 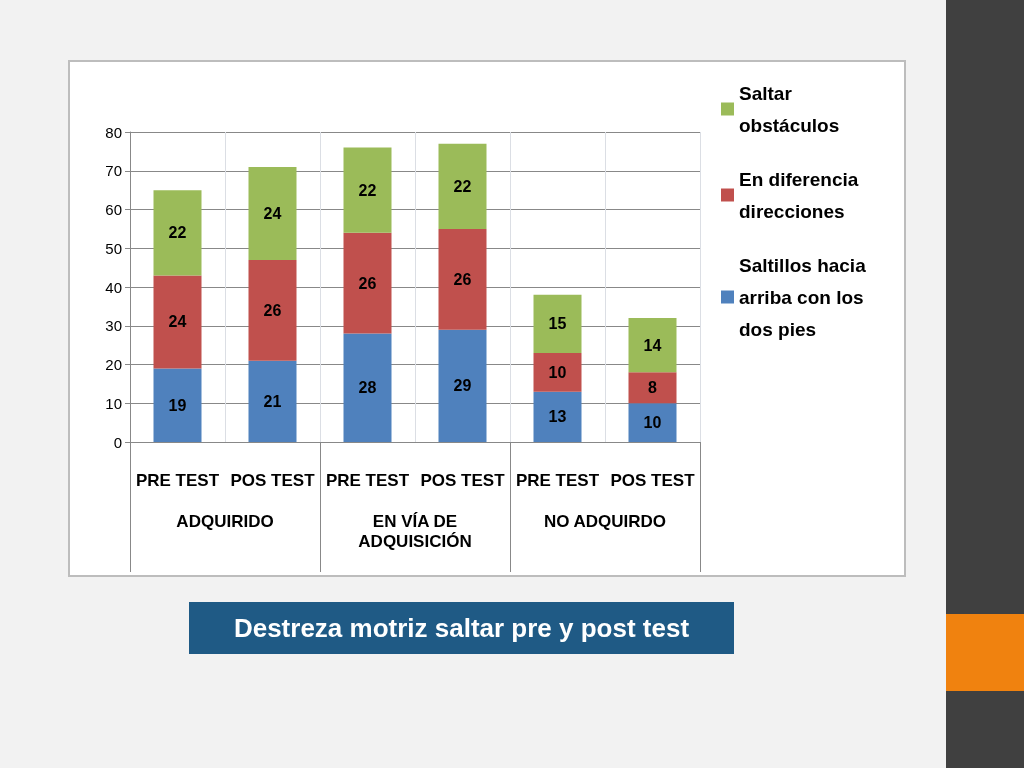 I want to click on y-tick-label: 10, so click(x=113, y=403).